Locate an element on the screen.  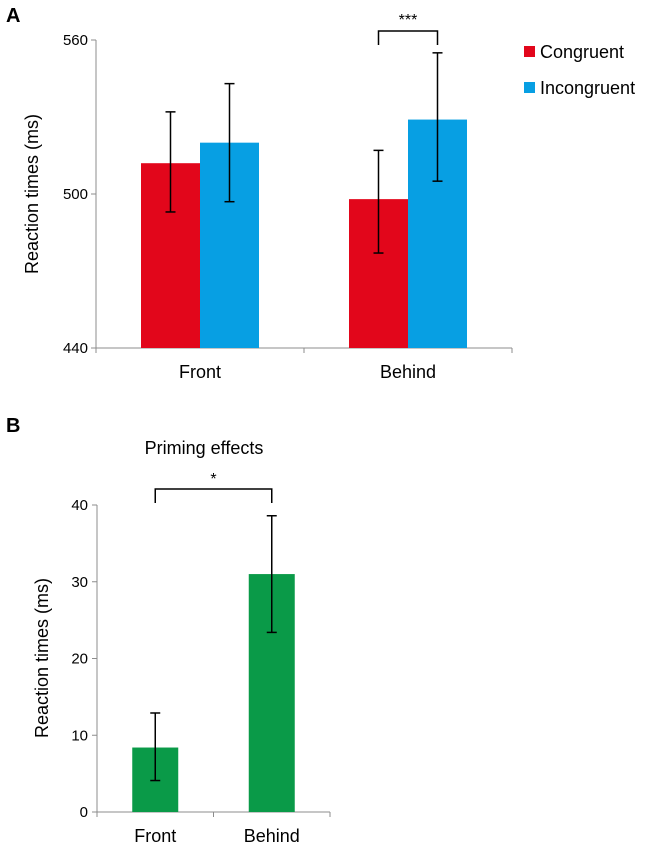
panel-b-y-tick-label: 10 is located at coordinates (79, 735).